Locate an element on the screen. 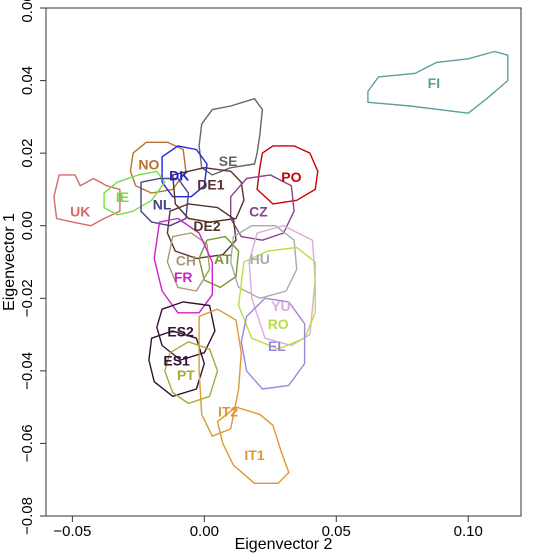  y-axis: −0.08 −0.06 −0.04 −0.02 0.00 0.02 0.04 0.06 is located at coordinates (32, 267).